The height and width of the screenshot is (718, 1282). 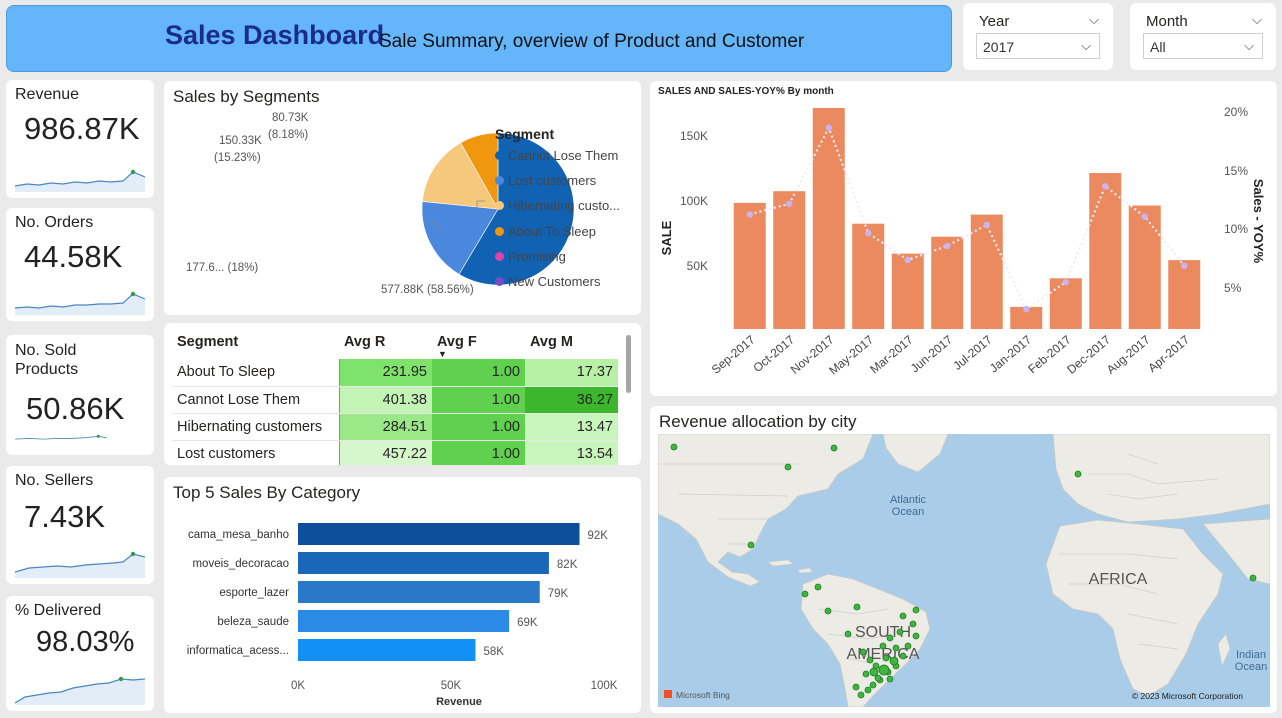 I want to click on legend-item: Cannot Lose Them, so click(x=556, y=155).